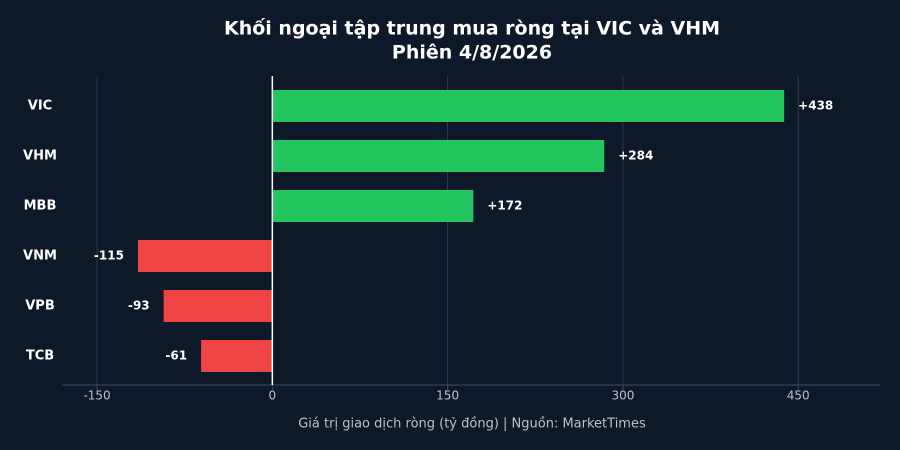 This screenshot has width=900, height=450. What do you see at coordinates (622, 396) in the screenshot?
I see `x-tick-label: 300` at bounding box center [622, 396].